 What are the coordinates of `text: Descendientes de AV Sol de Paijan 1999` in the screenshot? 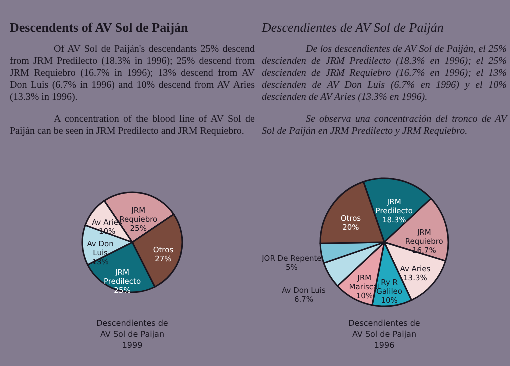 It's located at (133, 334).